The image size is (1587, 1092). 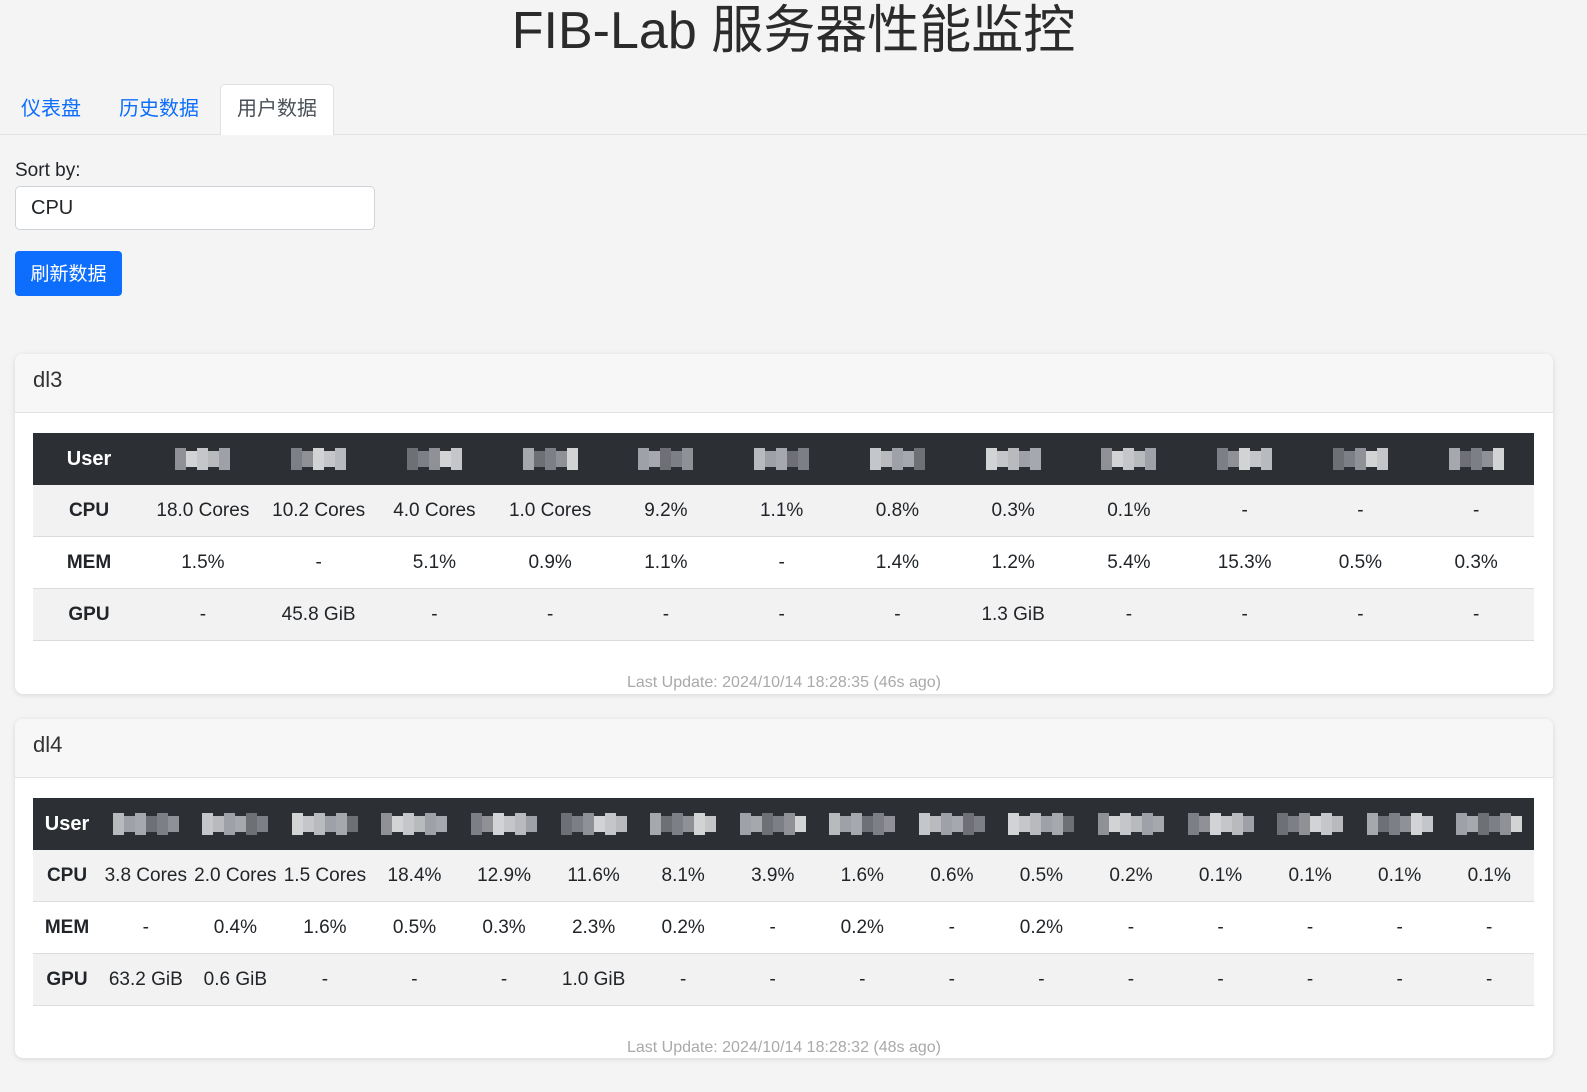 What do you see at coordinates (235, 876) in the screenshot?
I see `usage-cell: 2.0 Cores` at bounding box center [235, 876].